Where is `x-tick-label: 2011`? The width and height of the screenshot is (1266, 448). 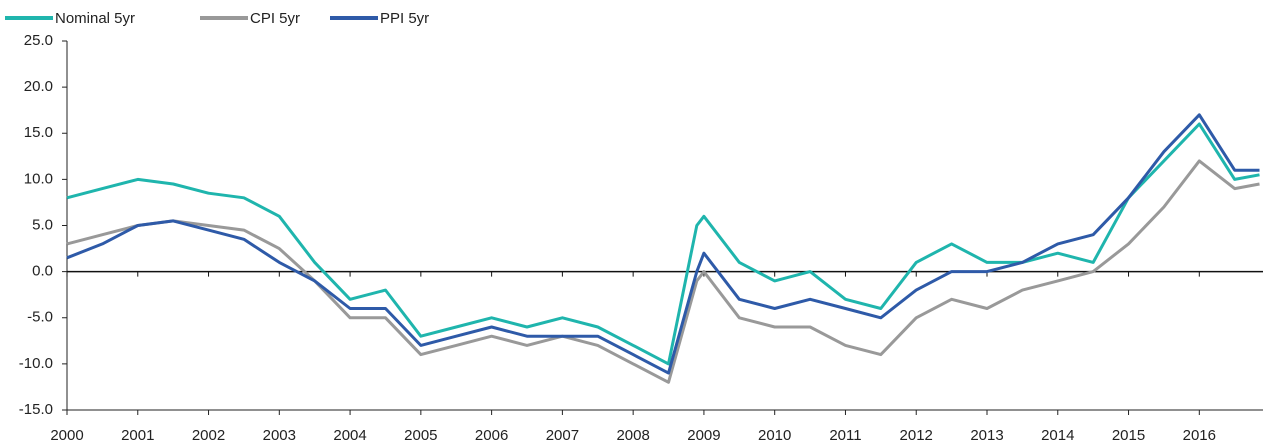
x-tick-label: 2011 is located at coordinates (845, 435).